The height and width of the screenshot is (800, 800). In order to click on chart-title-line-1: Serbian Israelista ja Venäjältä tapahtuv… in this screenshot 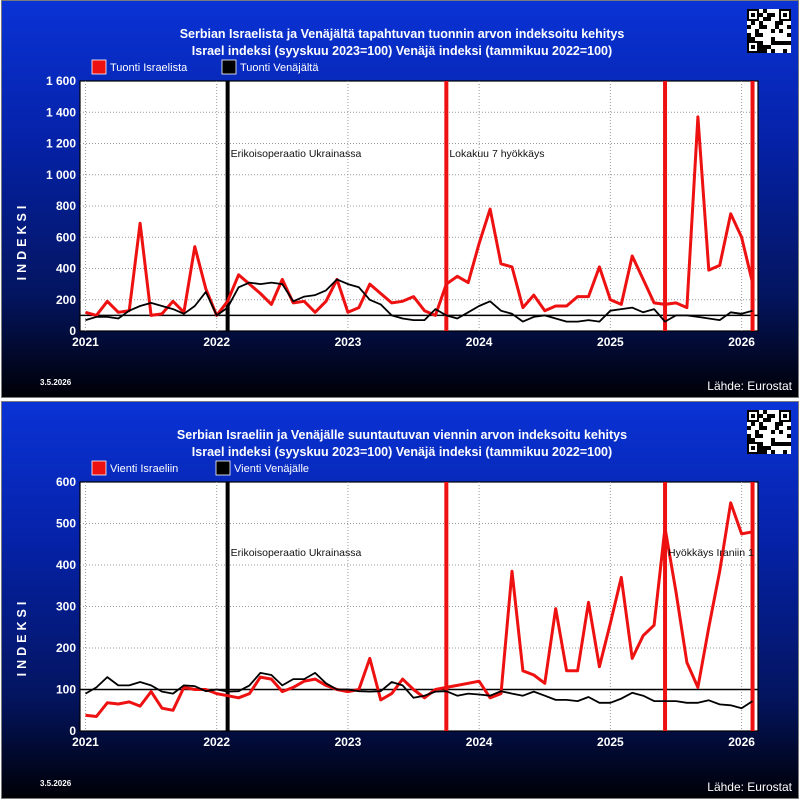, I will do `click(402, 34)`.